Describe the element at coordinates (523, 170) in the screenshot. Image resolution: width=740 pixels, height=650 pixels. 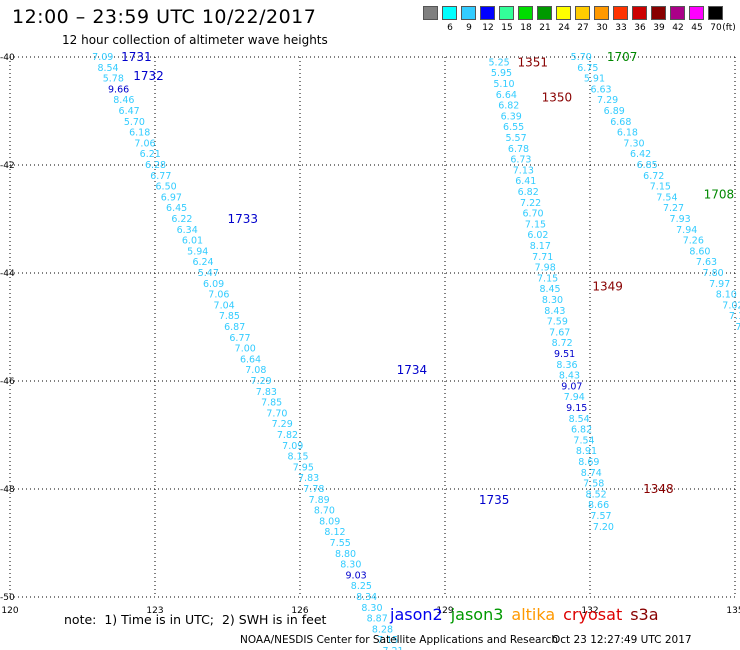
I see `wave-height-value: 7.13` at that location.